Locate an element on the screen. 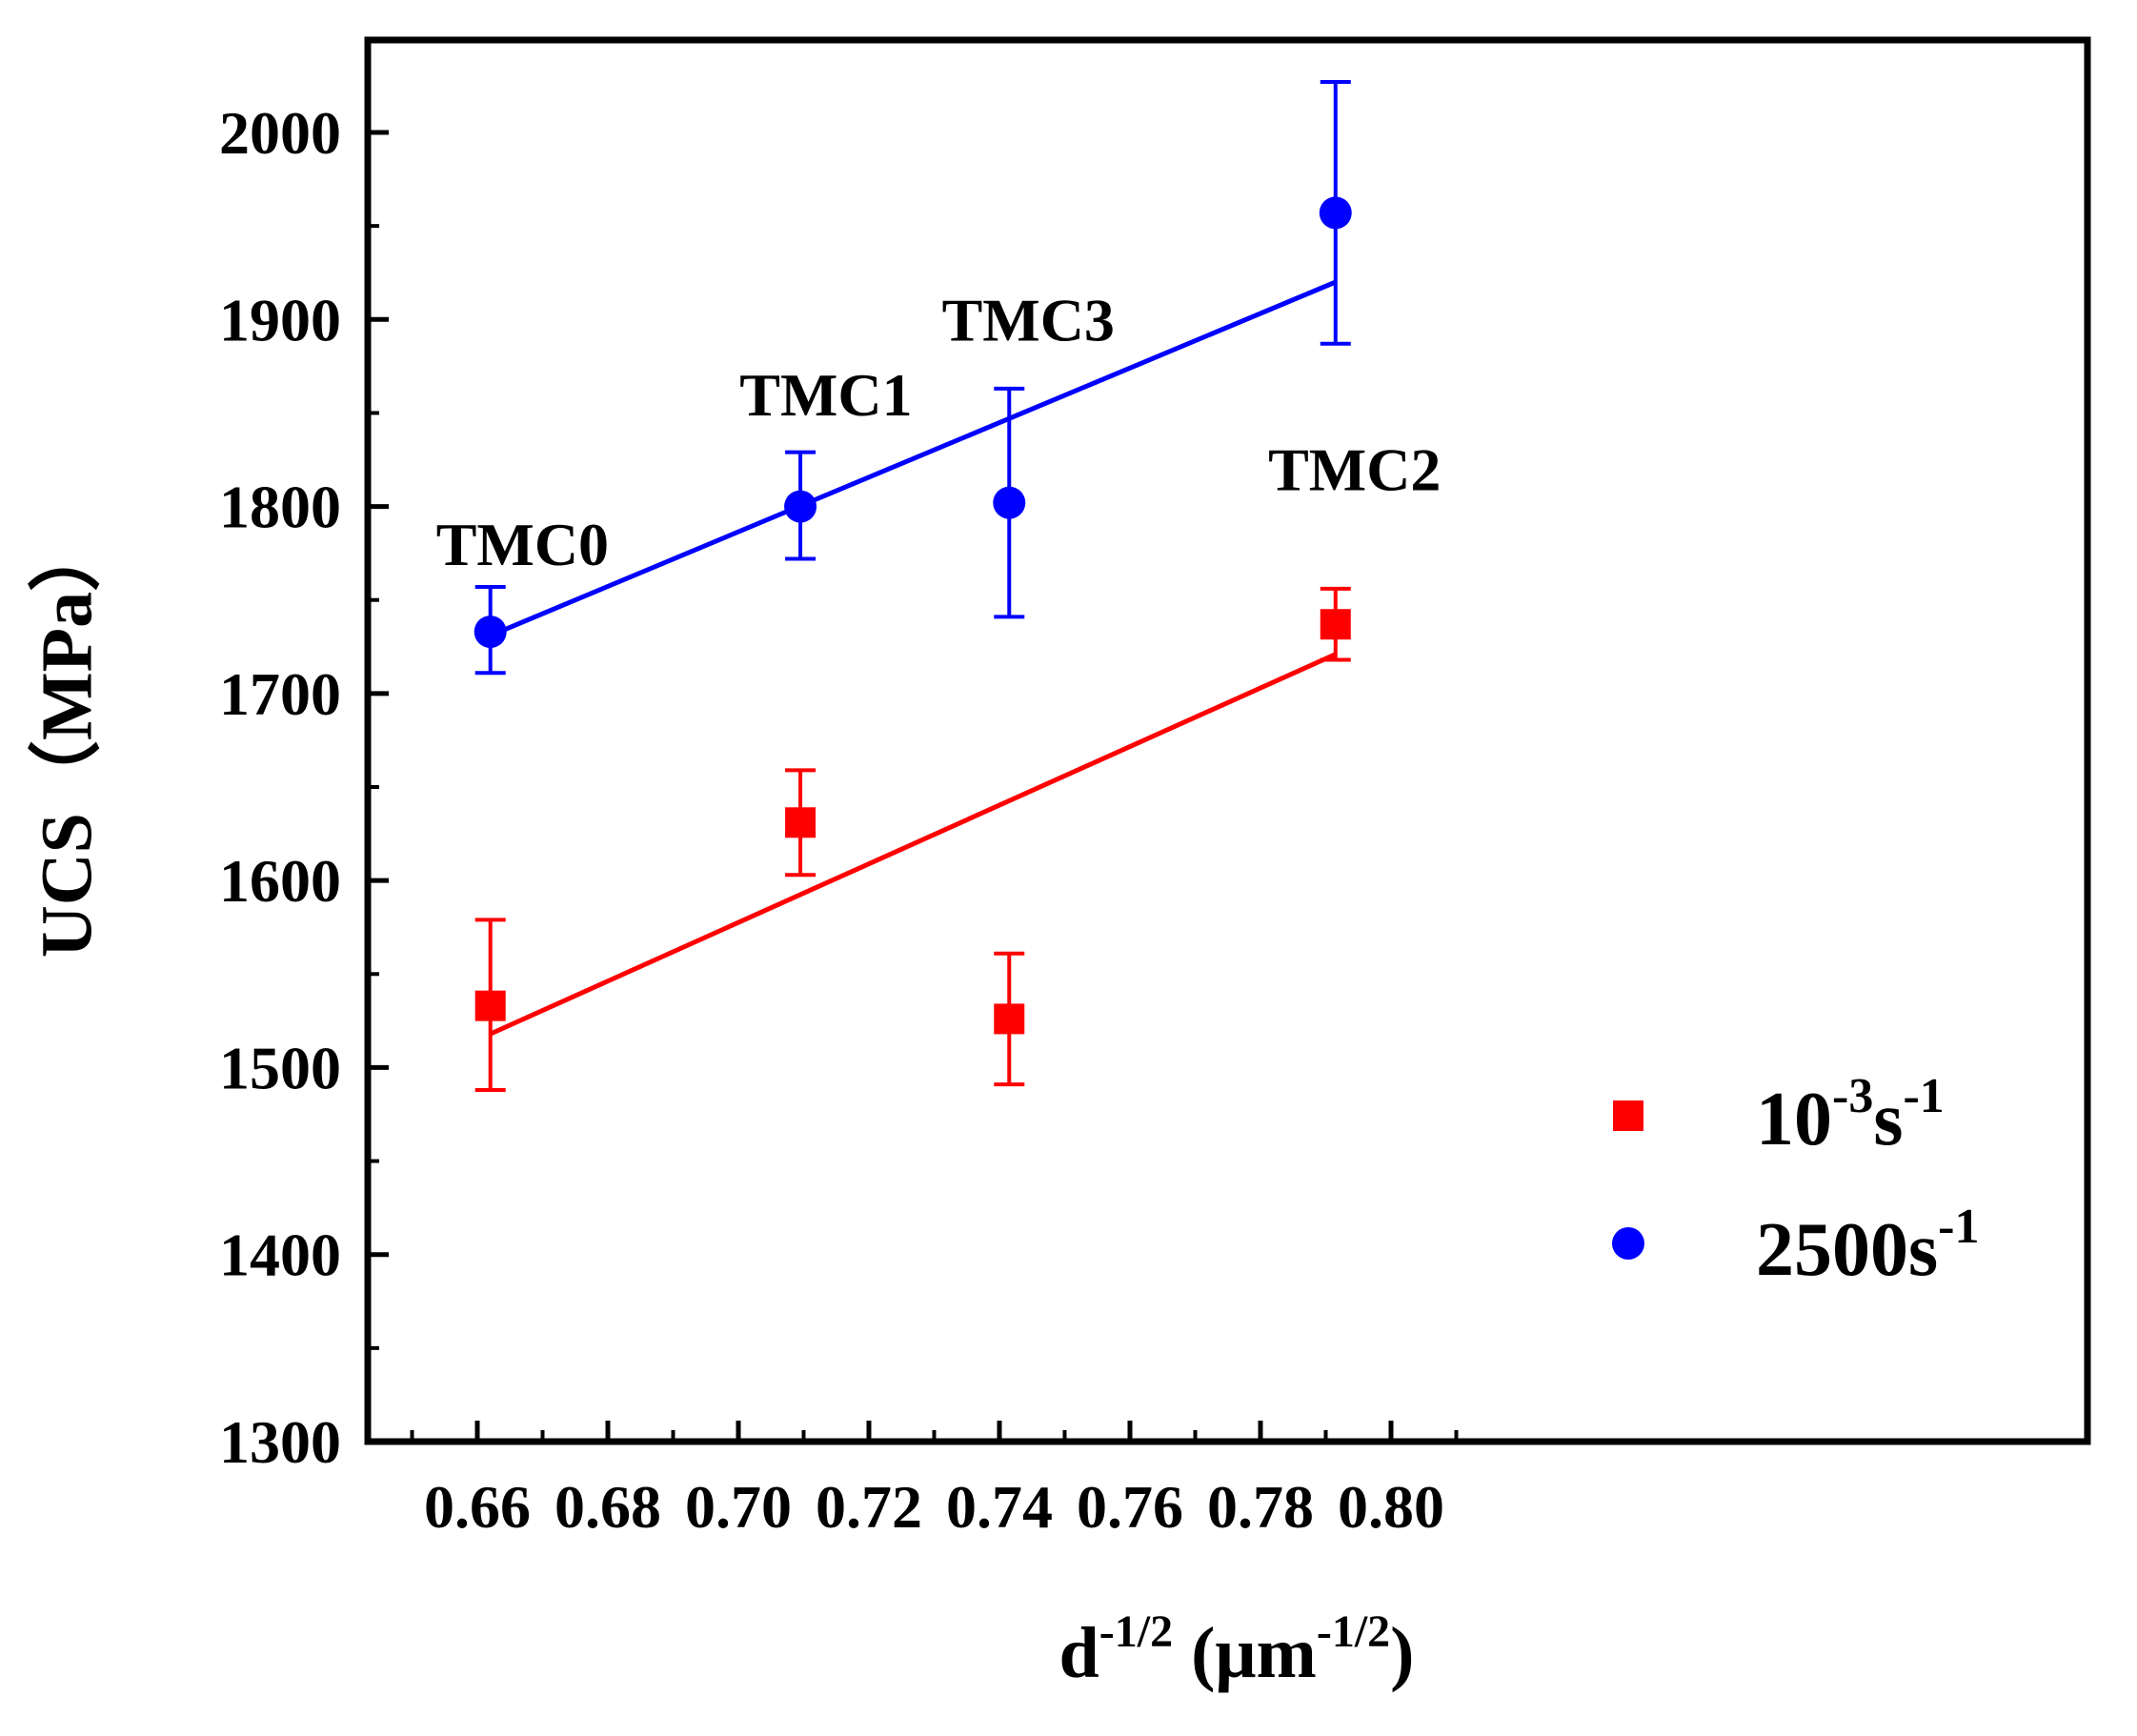 The height and width of the screenshot is (1736, 2137). y-tick-label: 1500 is located at coordinates (280, 1067).